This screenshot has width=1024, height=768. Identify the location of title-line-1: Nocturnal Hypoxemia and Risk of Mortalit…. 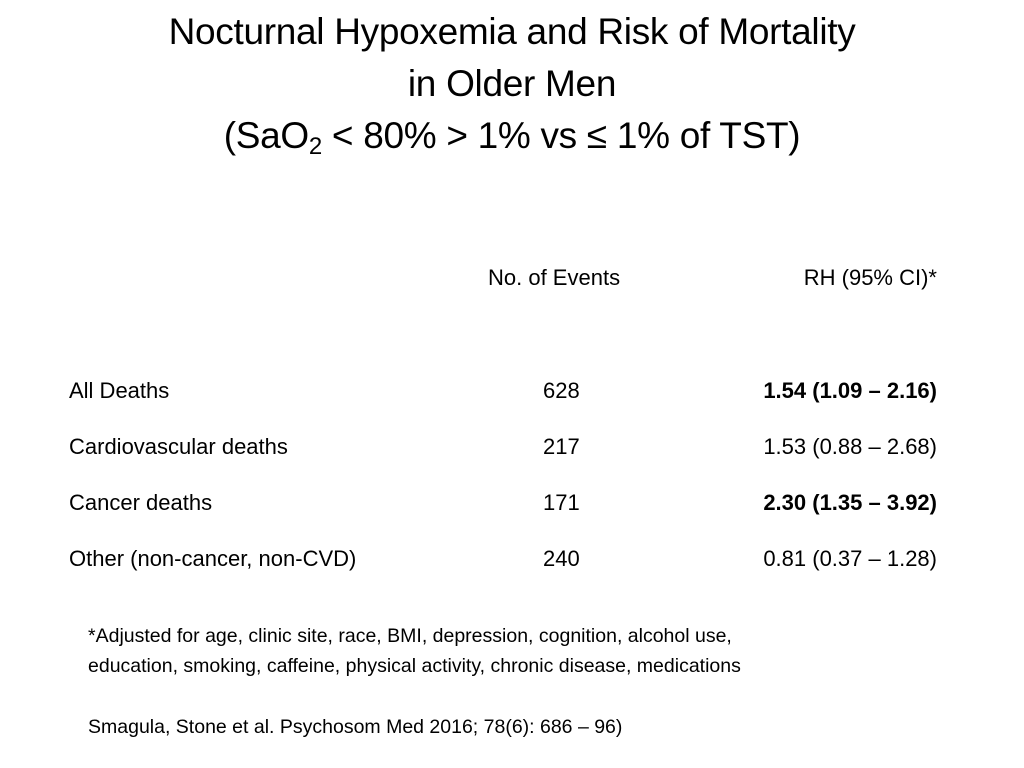
(512, 31).